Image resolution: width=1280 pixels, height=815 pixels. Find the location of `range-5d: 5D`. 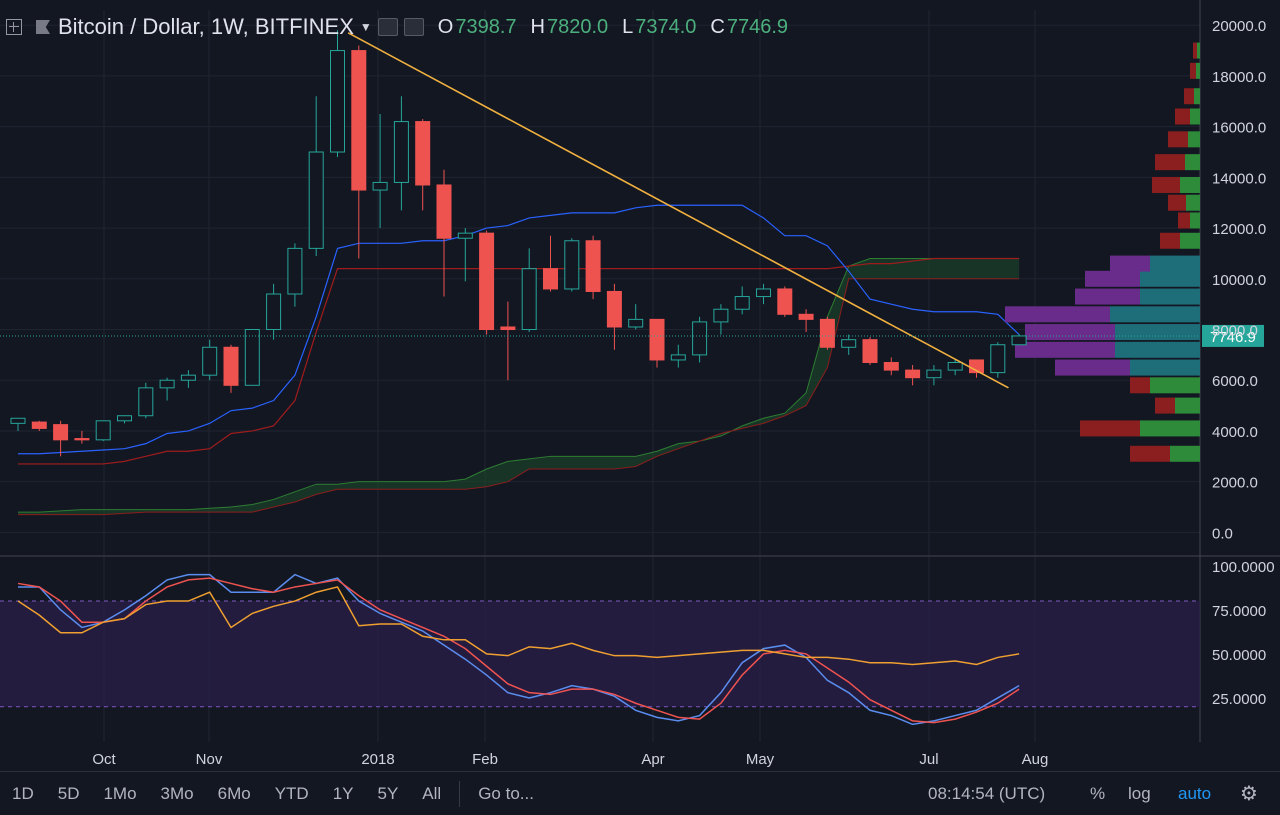

range-5d: 5D is located at coordinates (68, 793).